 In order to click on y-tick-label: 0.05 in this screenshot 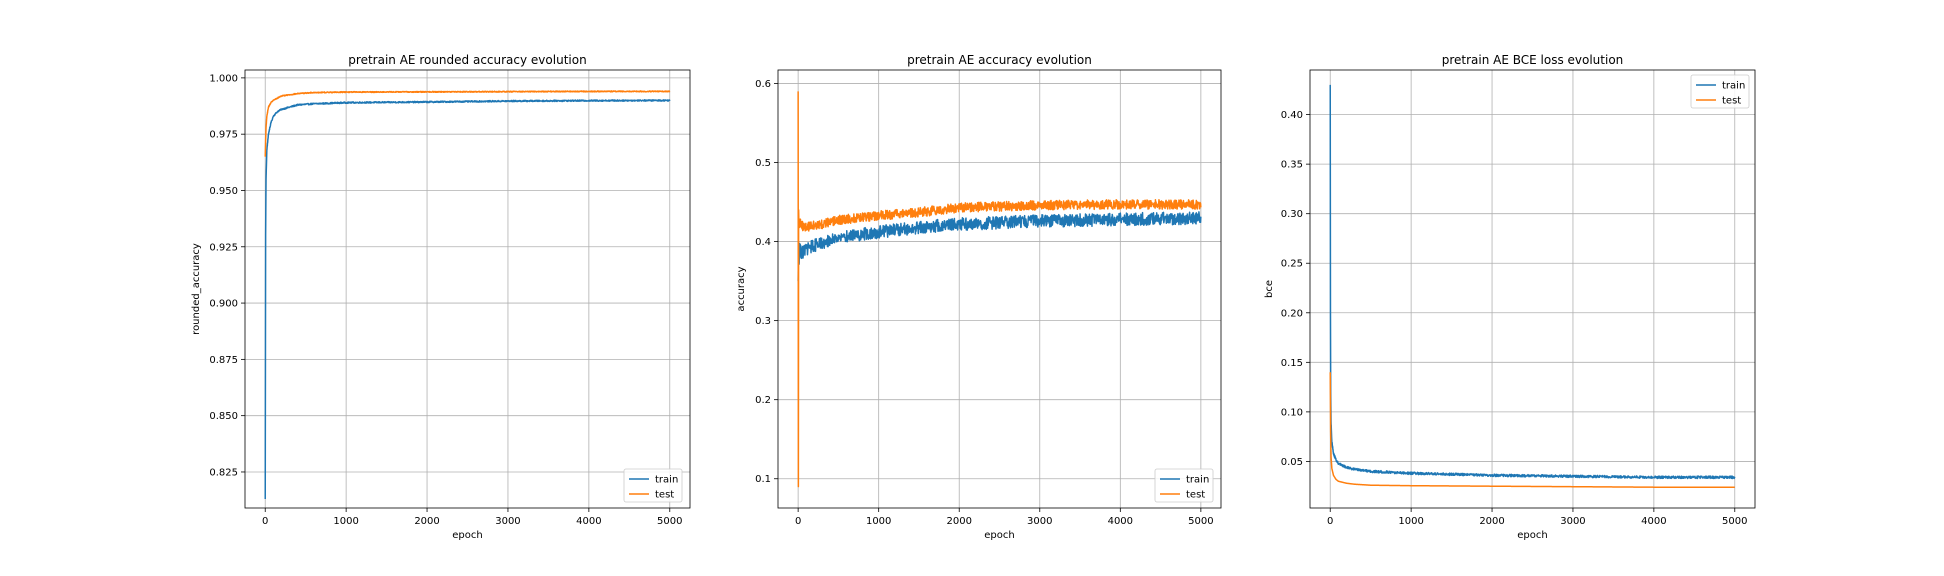, I will do `click(1292, 462)`.